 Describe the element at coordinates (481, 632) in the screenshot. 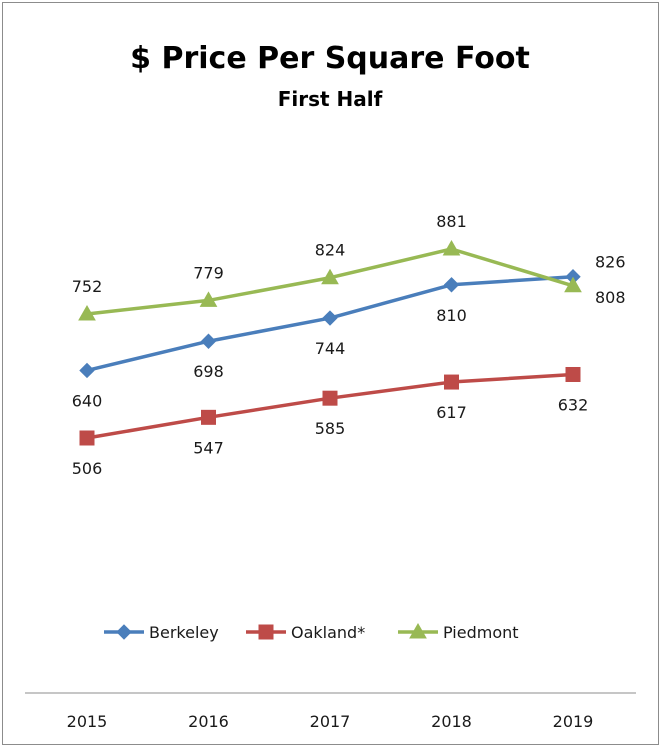

I see `legend-label-piedmont: Piedmont` at that location.